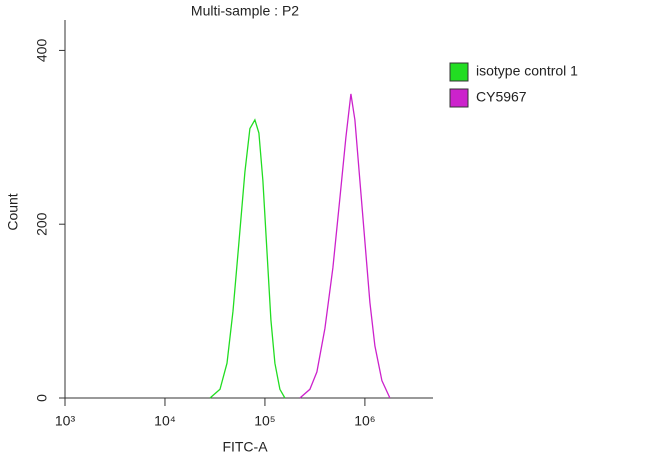  What do you see at coordinates (42, 398) in the screenshot?
I see `y-tick-label: 0` at bounding box center [42, 398].